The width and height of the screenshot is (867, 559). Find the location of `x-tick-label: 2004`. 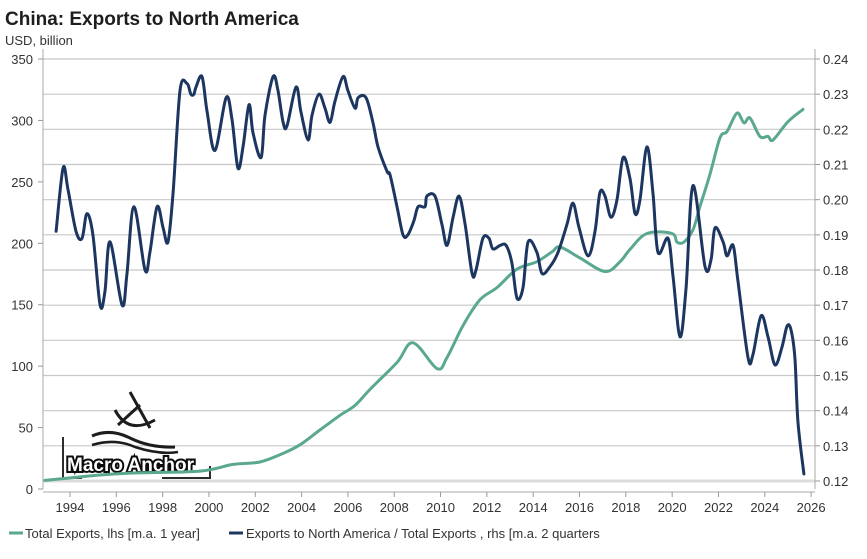

x-tick-label: 2004 is located at coordinates (301, 507).